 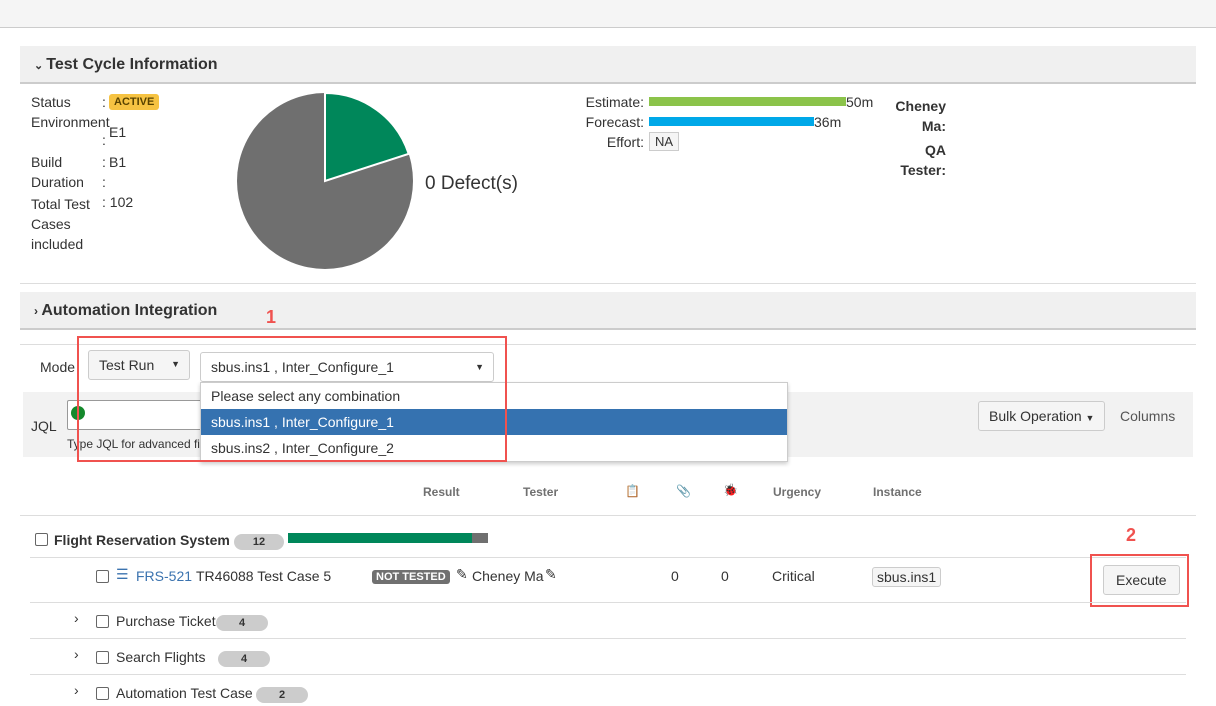 I want to click on annotation-label-1: 1, so click(x=271, y=317).